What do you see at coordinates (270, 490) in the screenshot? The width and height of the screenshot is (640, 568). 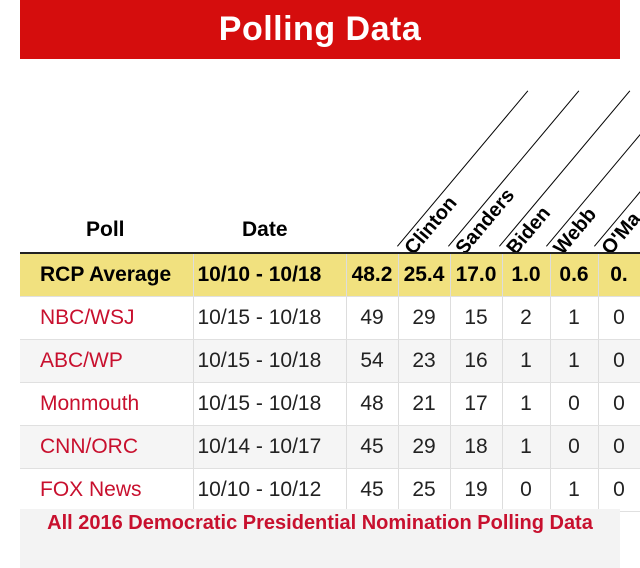 I see `poll-date: 10/10 - 10/12` at bounding box center [270, 490].